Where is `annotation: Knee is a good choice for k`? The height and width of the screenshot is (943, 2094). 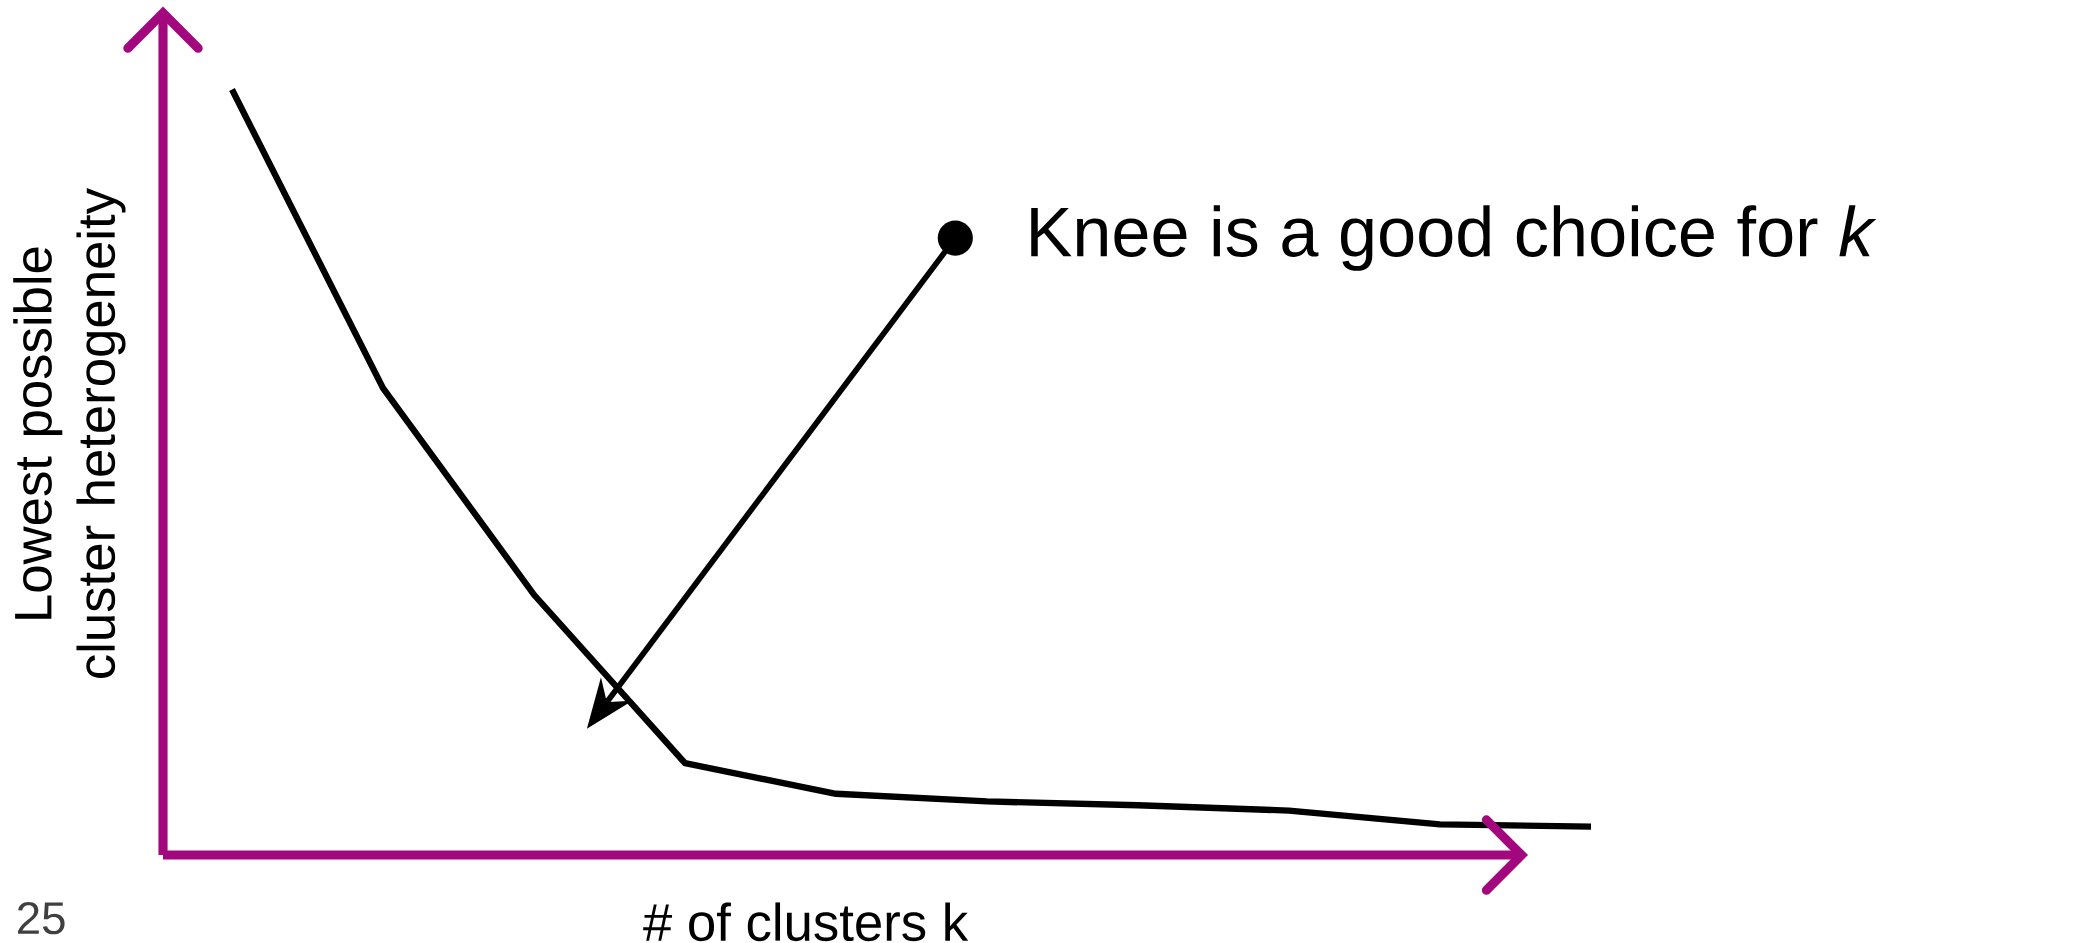
annotation: Knee is a good choice for k is located at coordinates (1454, 238).